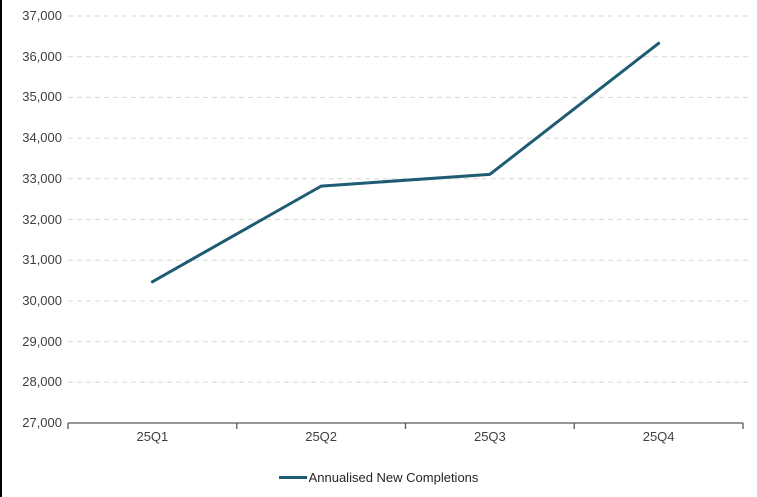 The width and height of the screenshot is (757, 497). What do you see at coordinates (658, 436) in the screenshot?
I see `x-tick-label: 25Q4` at bounding box center [658, 436].